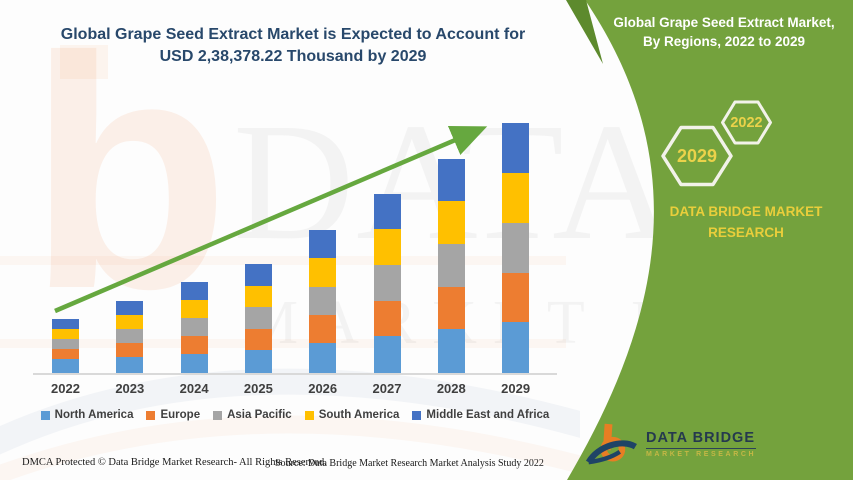 This screenshot has width=853, height=480. Describe the element at coordinates (746, 232) in the screenshot. I see `brand-text-line2: RESEARCH` at that location.